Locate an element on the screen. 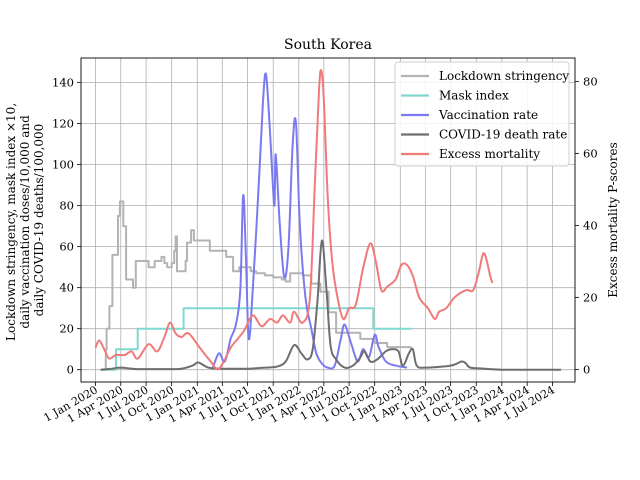 The image size is (640, 480). y-tick-label-right: 20 is located at coordinates (590, 297).